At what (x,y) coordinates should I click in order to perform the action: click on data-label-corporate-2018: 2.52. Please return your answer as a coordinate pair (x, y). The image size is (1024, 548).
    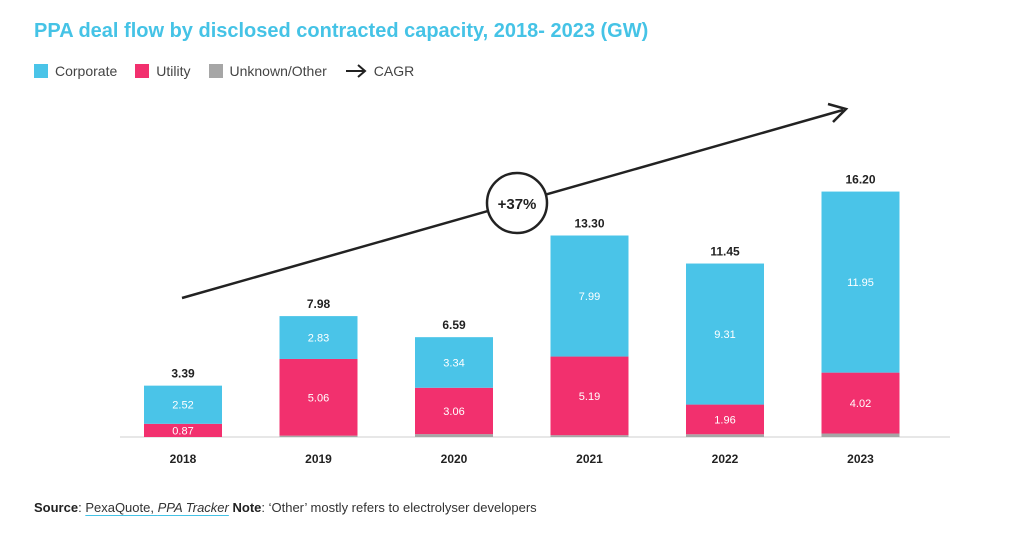
    Looking at the image, I should click on (182, 406).